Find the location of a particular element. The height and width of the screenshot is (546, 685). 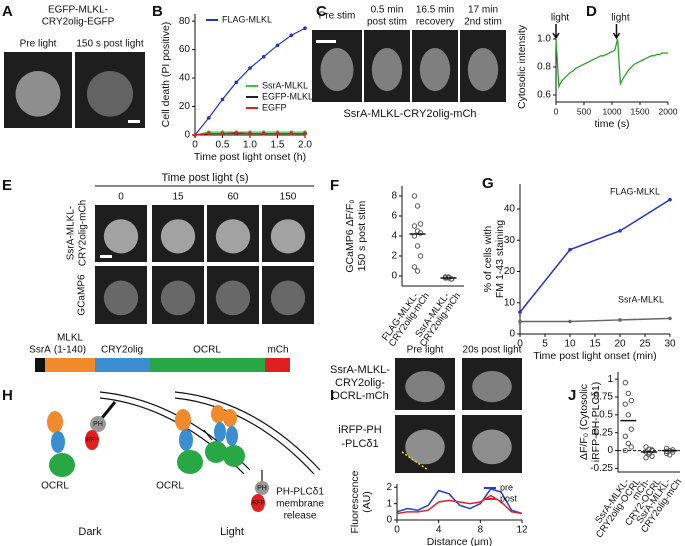

label: mCh is located at coordinates (277, 350).